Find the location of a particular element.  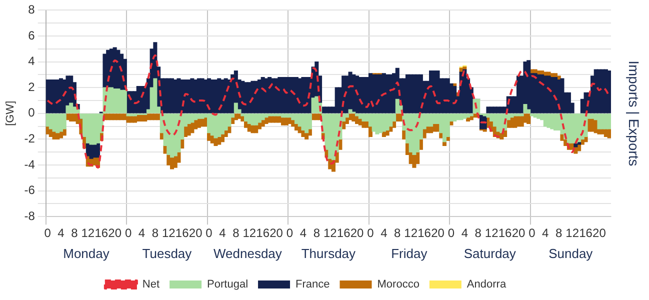

y-tick-label: -6 is located at coordinates (30, 190).